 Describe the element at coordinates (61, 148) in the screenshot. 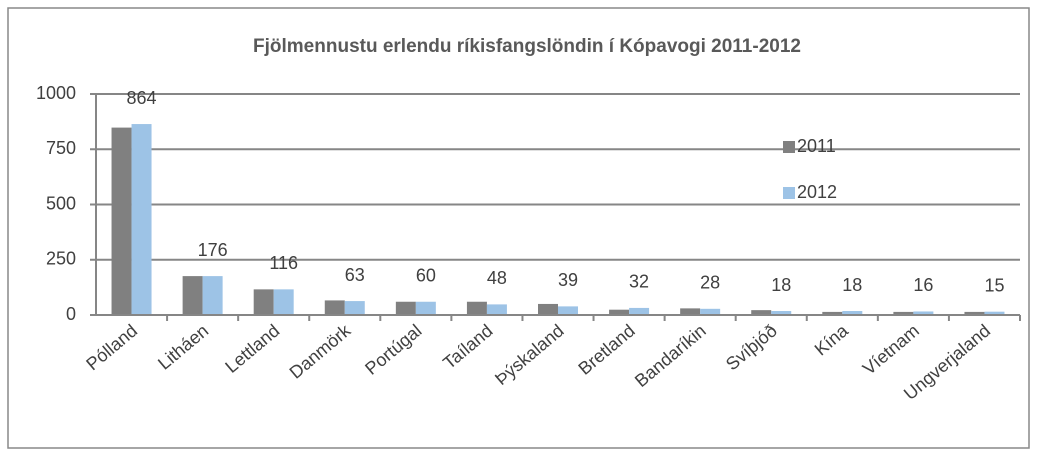

I see `y-tick-label: 750` at that location.